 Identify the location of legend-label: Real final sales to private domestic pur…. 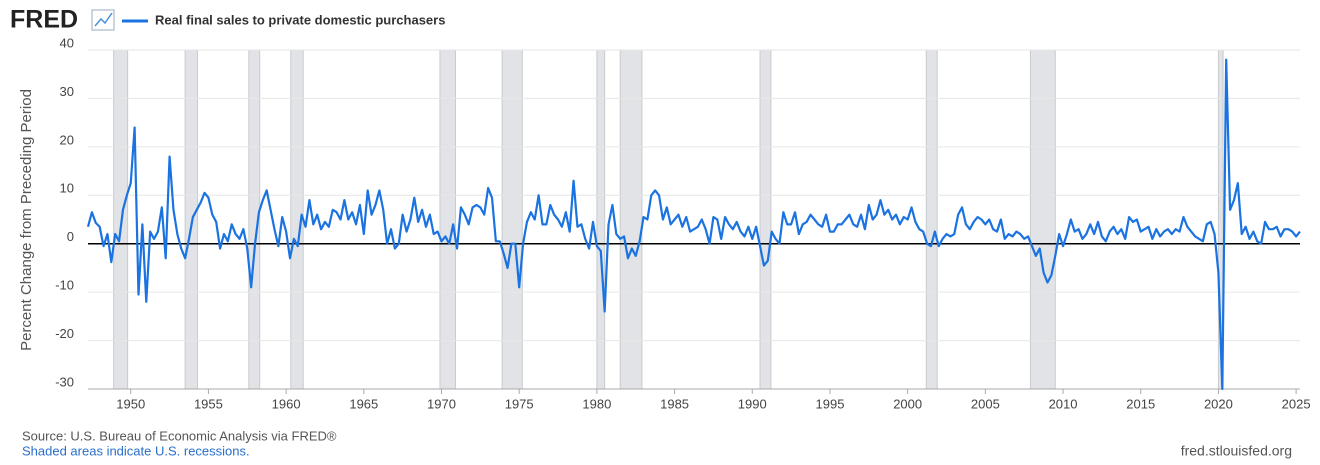
(300, 19).